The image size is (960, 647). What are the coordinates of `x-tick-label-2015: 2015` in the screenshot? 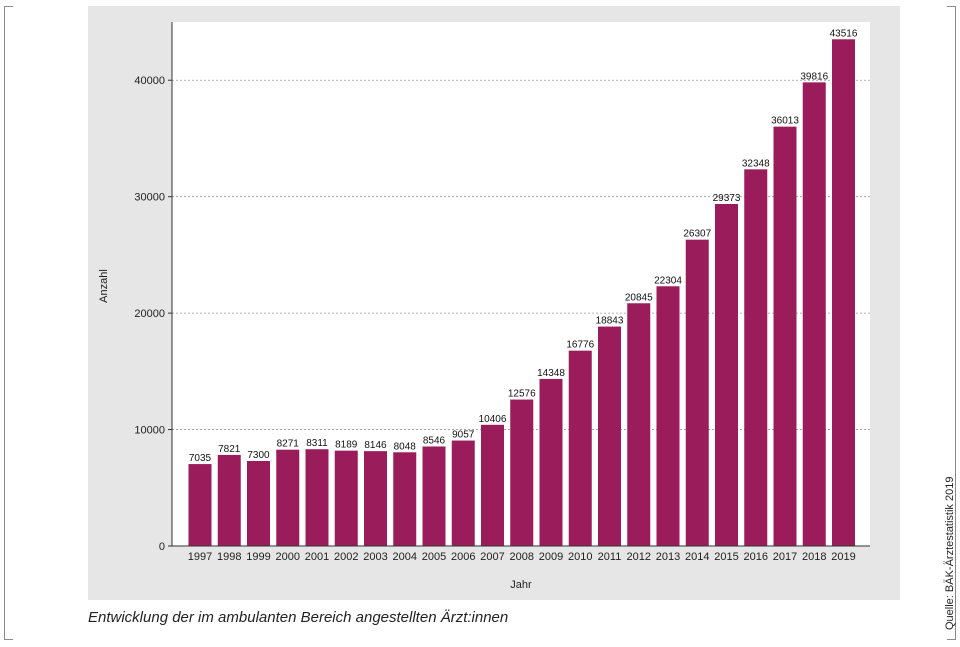 It's located at (726, 557).